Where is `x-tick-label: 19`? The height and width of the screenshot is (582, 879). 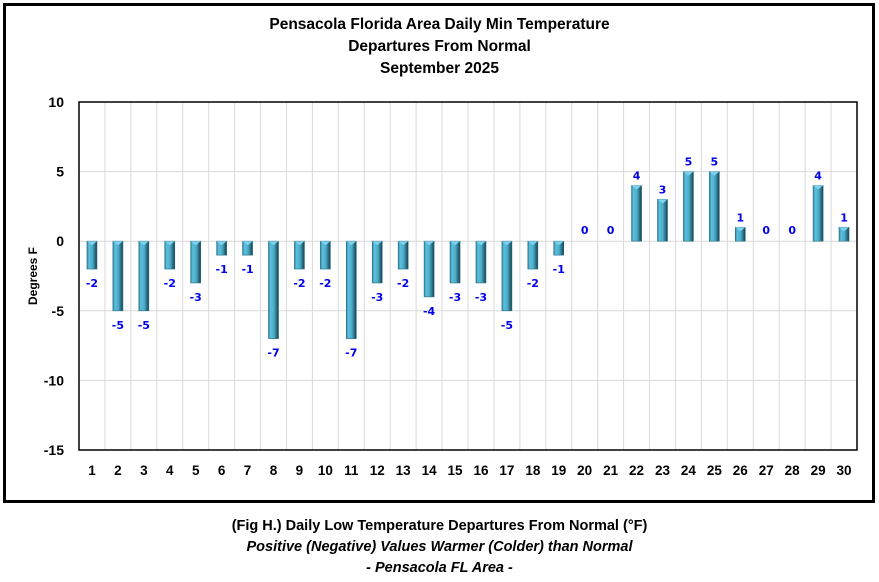 x-tick-label: 19 is located at coordinates (558, 470).